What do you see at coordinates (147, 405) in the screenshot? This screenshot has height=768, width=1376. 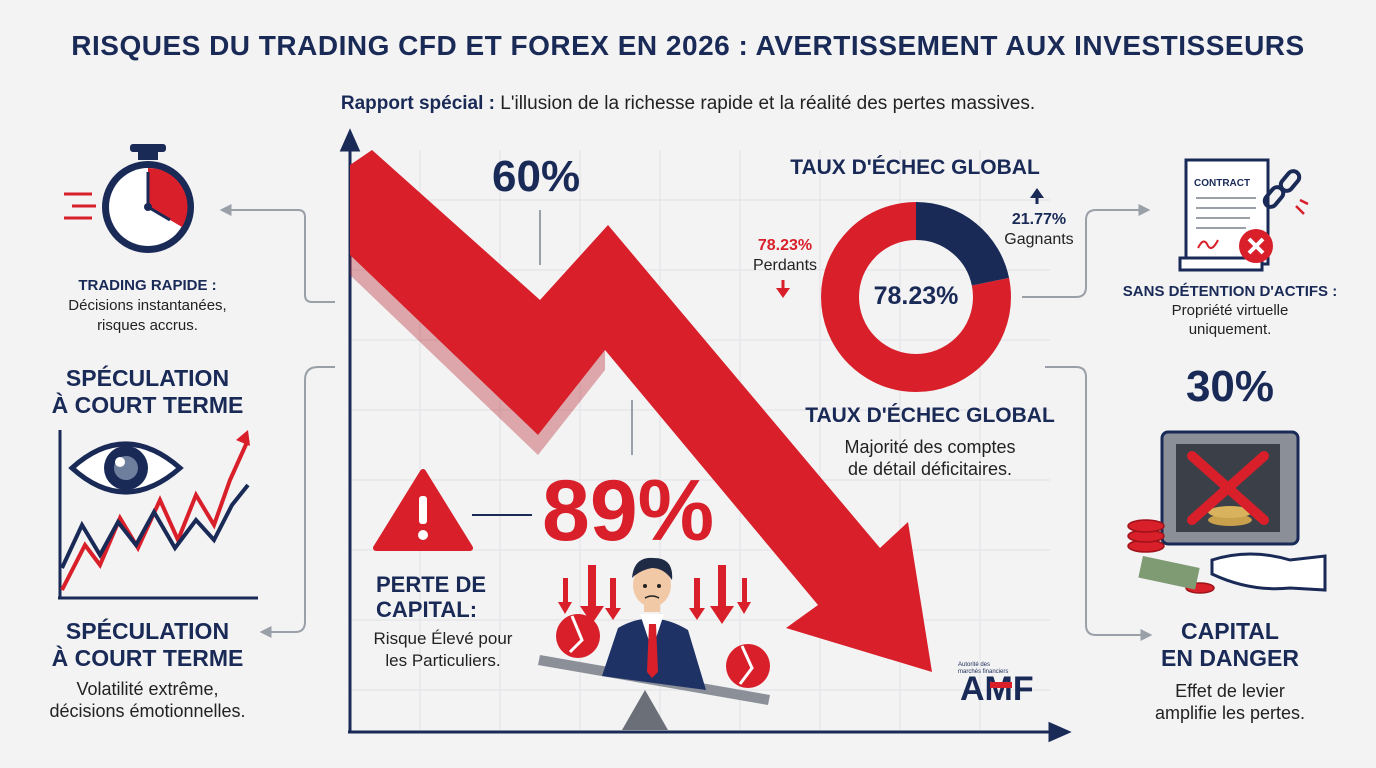 I see `speculation-top-line2: À COURT TERME` at bounding box center [147, 405].